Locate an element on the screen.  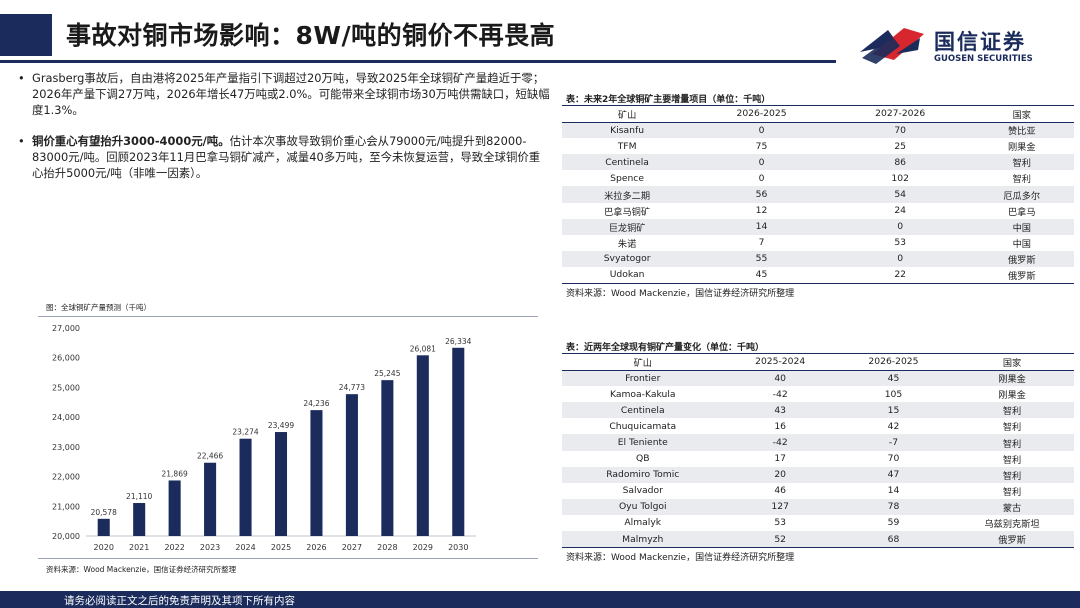
table-row: 米拉多二期 56 54 厄瓜多尔 is located at coordinates (818, 194).